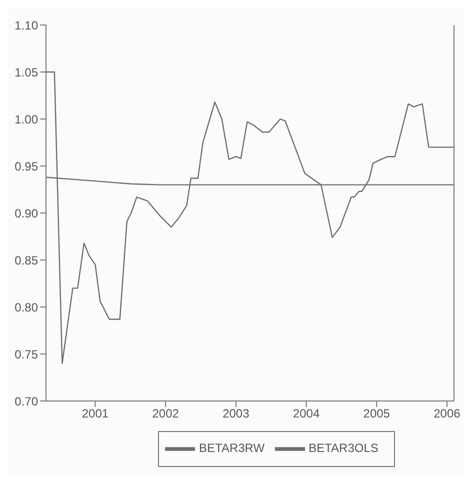  Describe the element at coordinates (166, 413) in the screenshot. I see `x-tick-label: 2002` at that location.